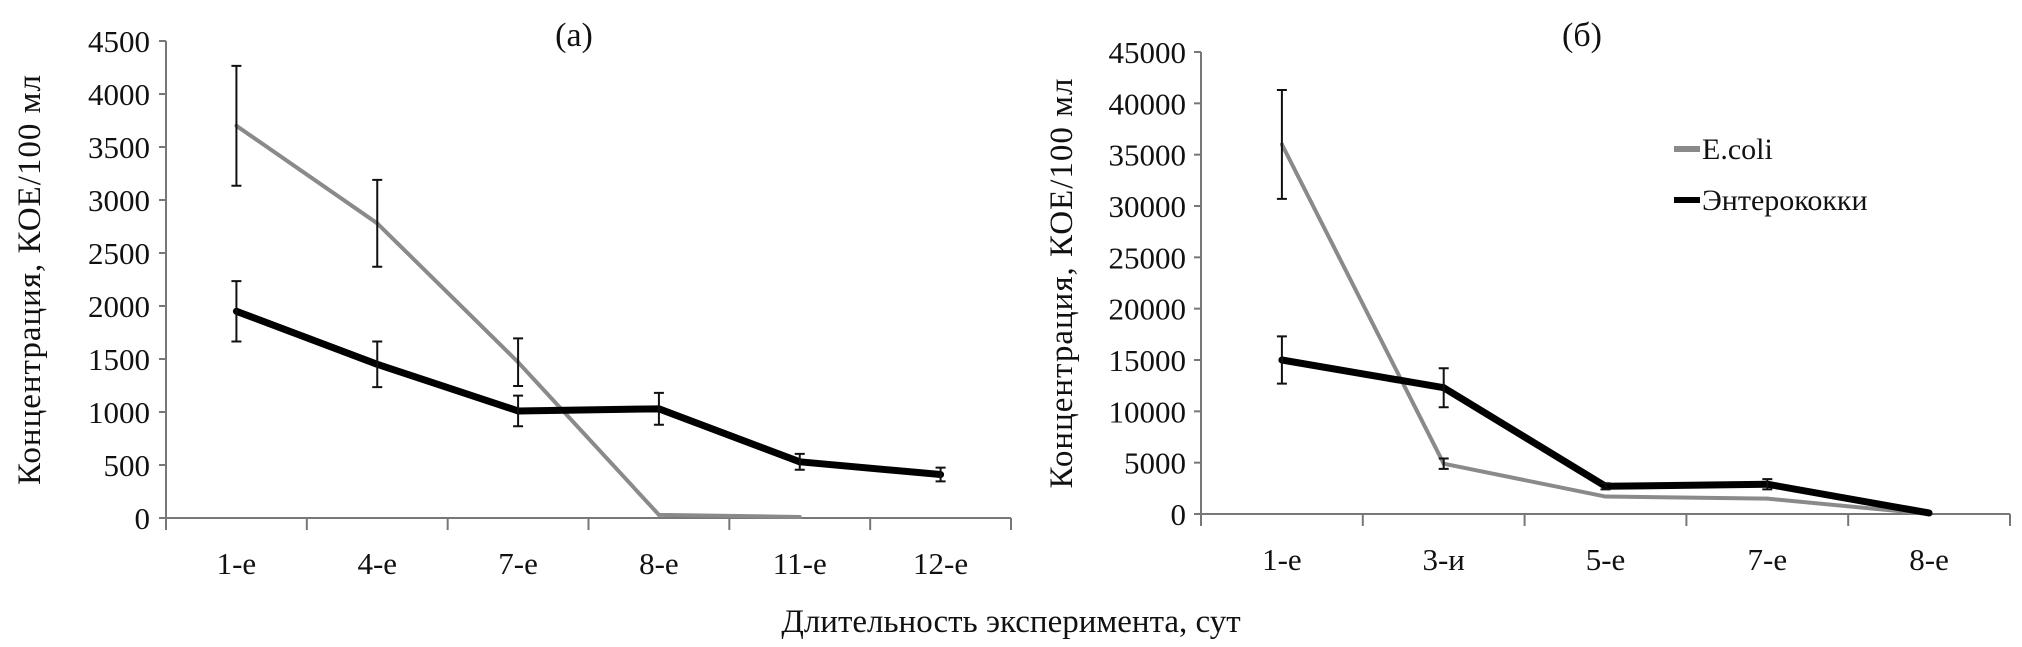 This screenshot has height=647, width=2022. I want to click on y-tick-label: 1500, so click(119, 359).